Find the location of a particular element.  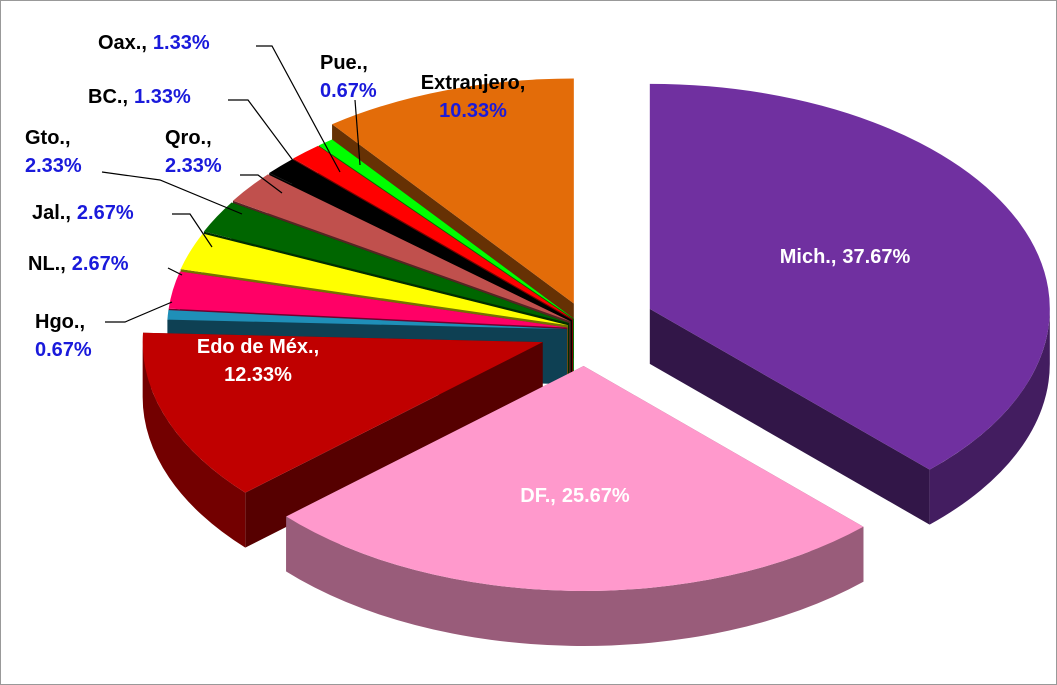

label-name: Pue. is located at coordinates (341, 63).